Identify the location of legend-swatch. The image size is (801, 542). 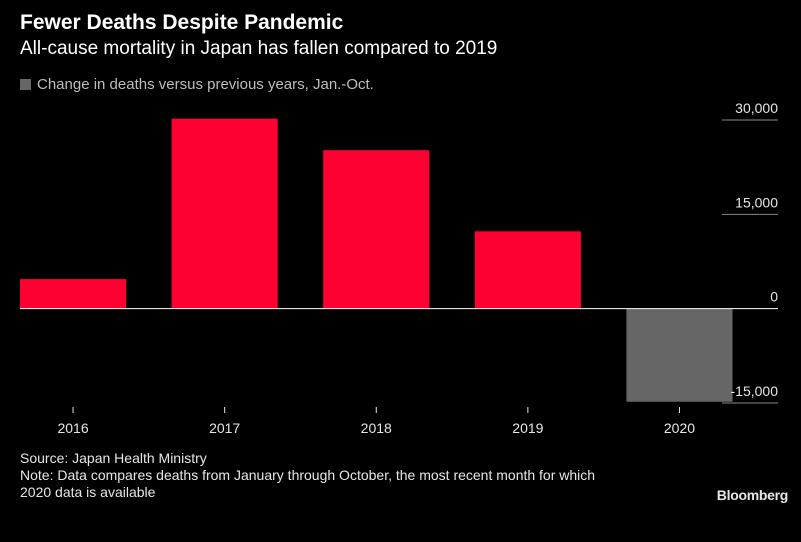
(25, 84).